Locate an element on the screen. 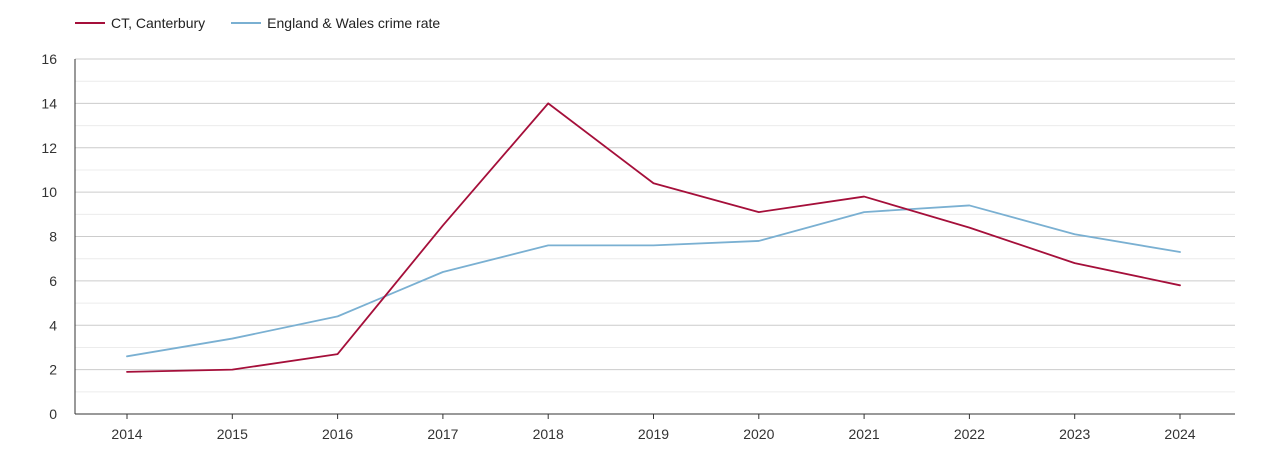 This screenshot has width=1270, height=455. y-tick-label: 4 is located at coordinates (53, 325).